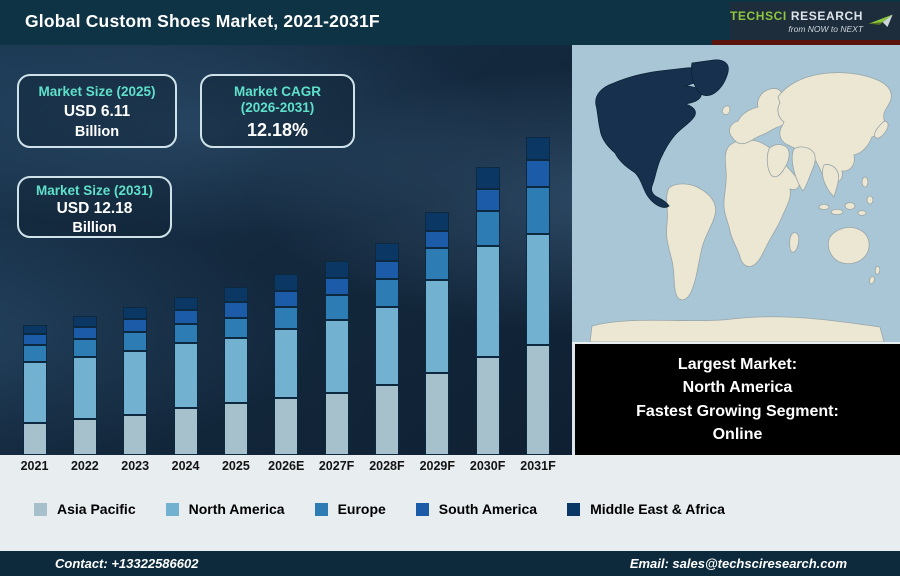 The height and width of the screenshot is (576, 900). What do you see at coordinates (96, 509) in the screenshot?
I see `legend-label: Asia Pacific` at bounding box center [96, 509].